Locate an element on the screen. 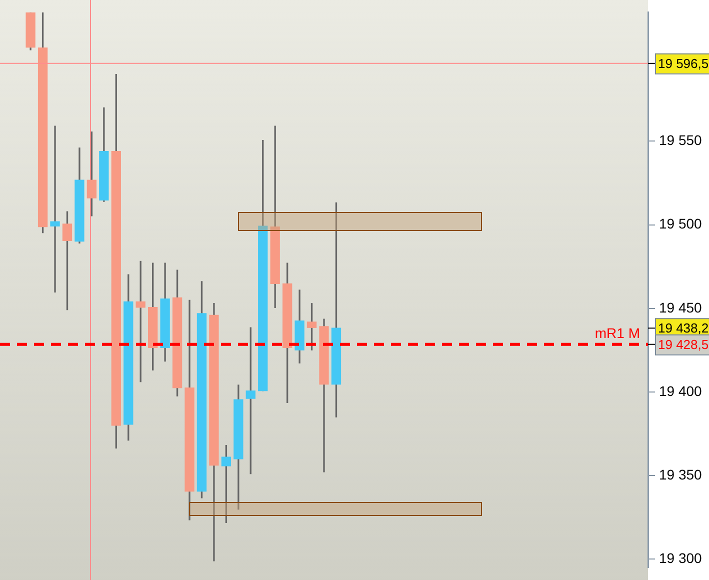  candlestick is located at coordinates (55, 209).